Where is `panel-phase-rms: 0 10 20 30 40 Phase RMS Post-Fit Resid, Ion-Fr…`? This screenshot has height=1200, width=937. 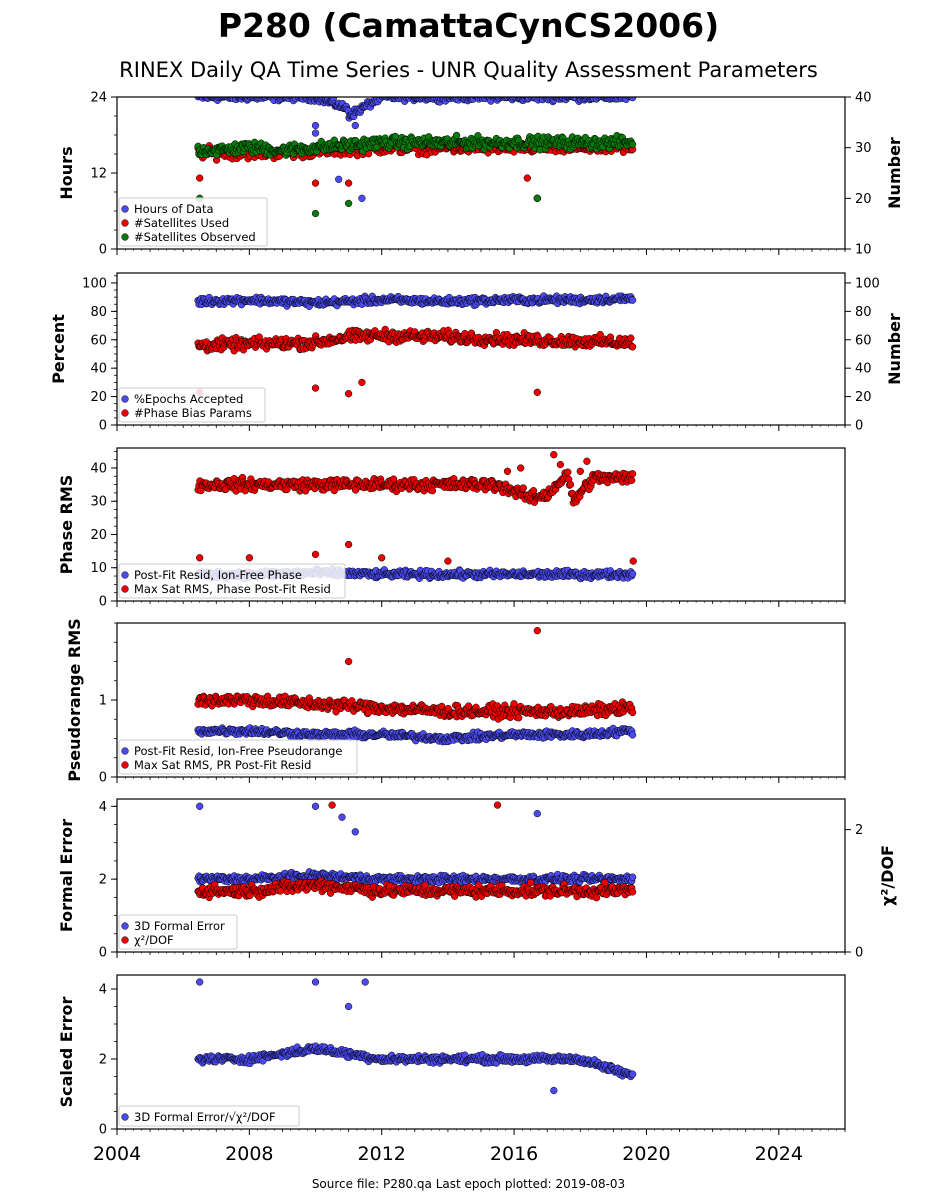
panel-phase-rms: 0 10 20 30 40 Phase RMS Post-Fit Resid, Ion-Fr… is located at coordinates (451, 528).